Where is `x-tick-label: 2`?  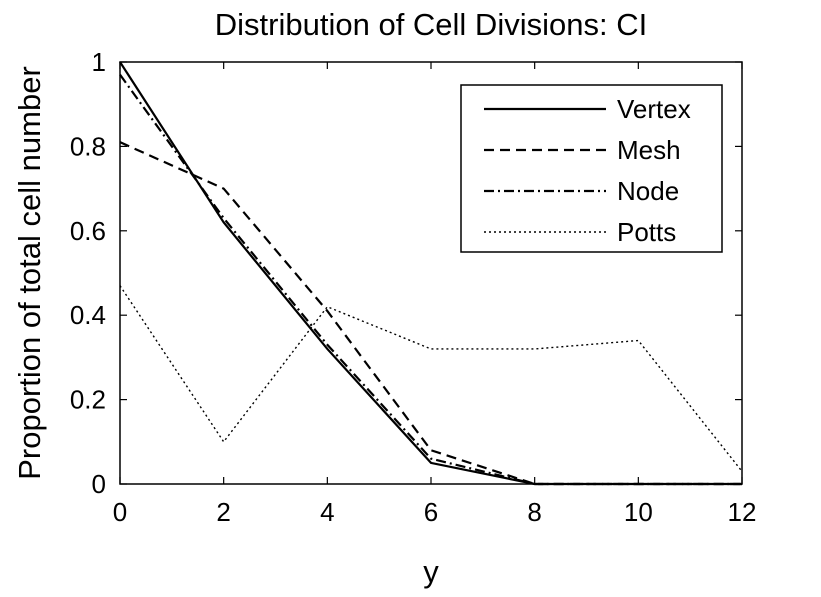 x-tick-label: 2 is located at coordinates (223, 512).